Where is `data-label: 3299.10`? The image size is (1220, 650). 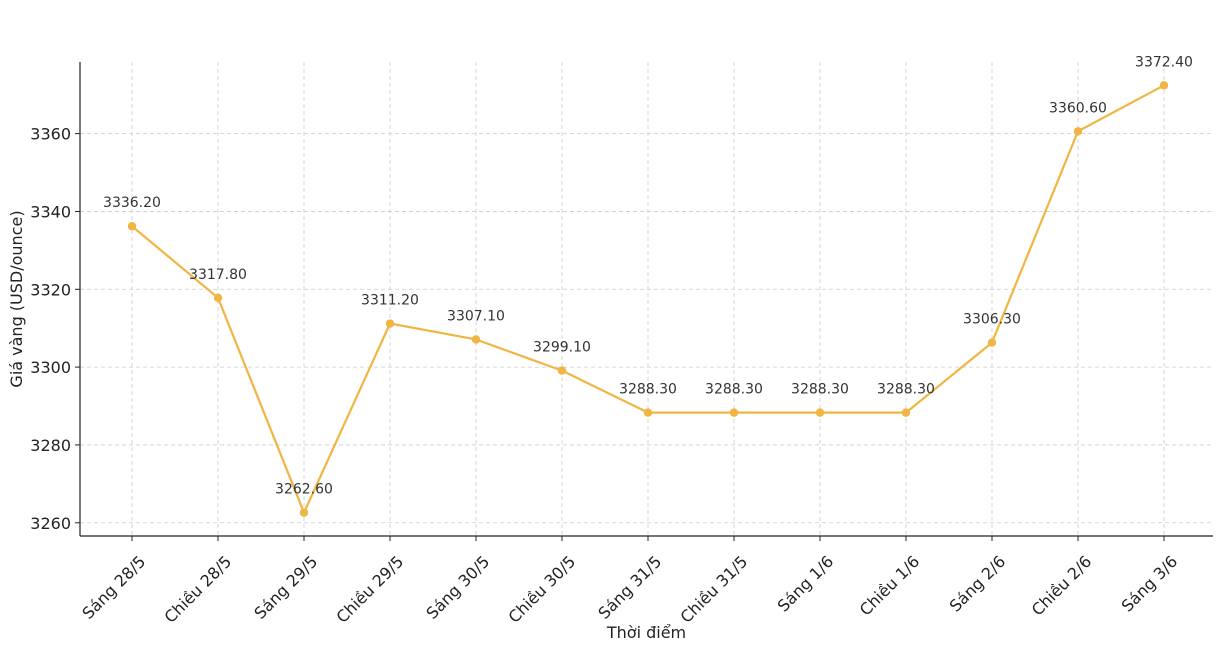 data-label: 3299.10 is located at coordinates (562, 348).